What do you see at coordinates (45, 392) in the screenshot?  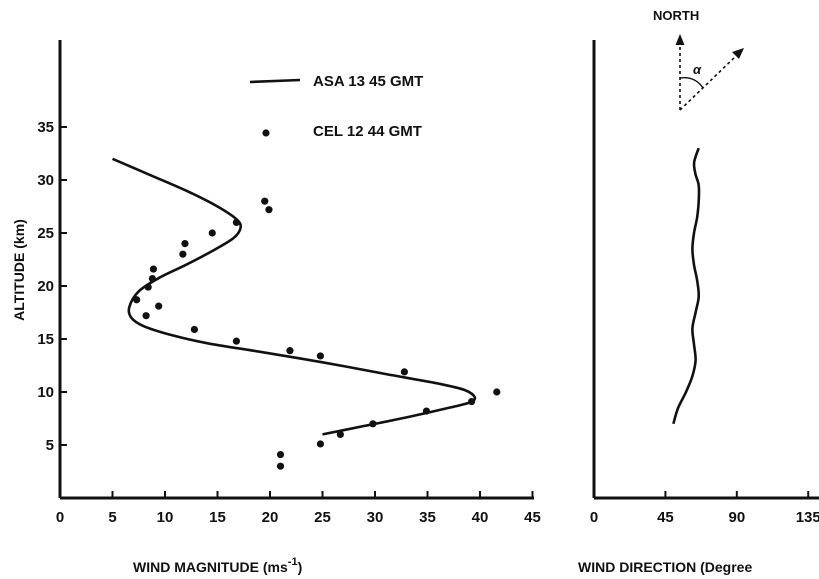 I see `y-tick-label: 10` at bounding box center [45, 392].